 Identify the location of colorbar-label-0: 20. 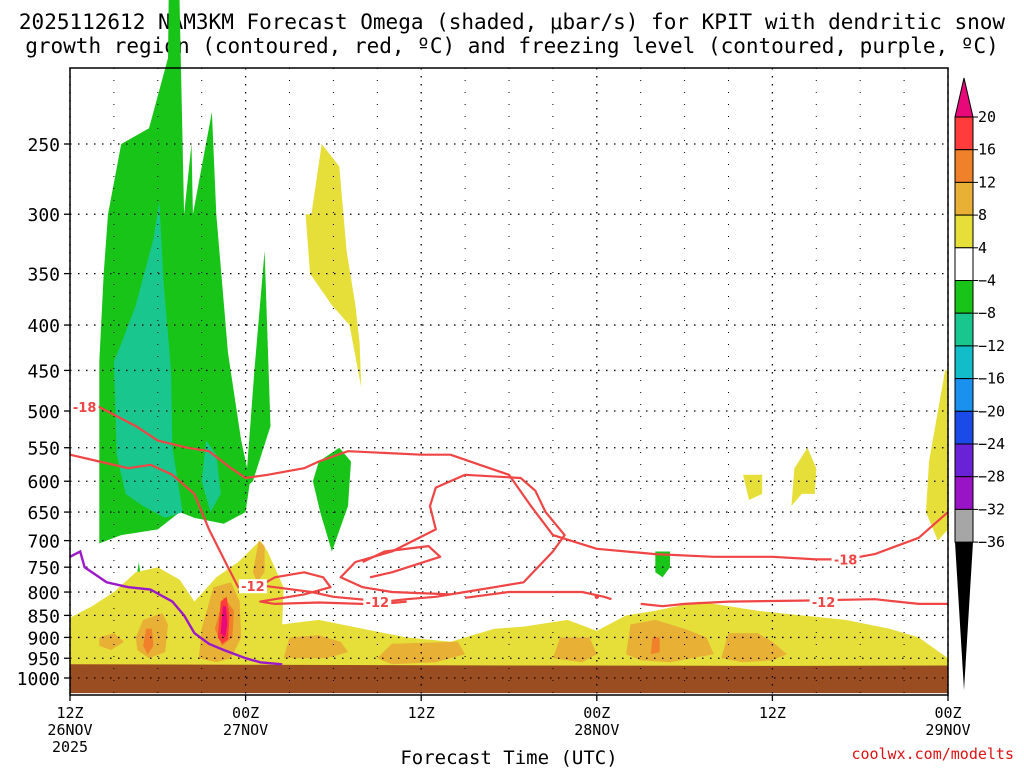
(987, 117).